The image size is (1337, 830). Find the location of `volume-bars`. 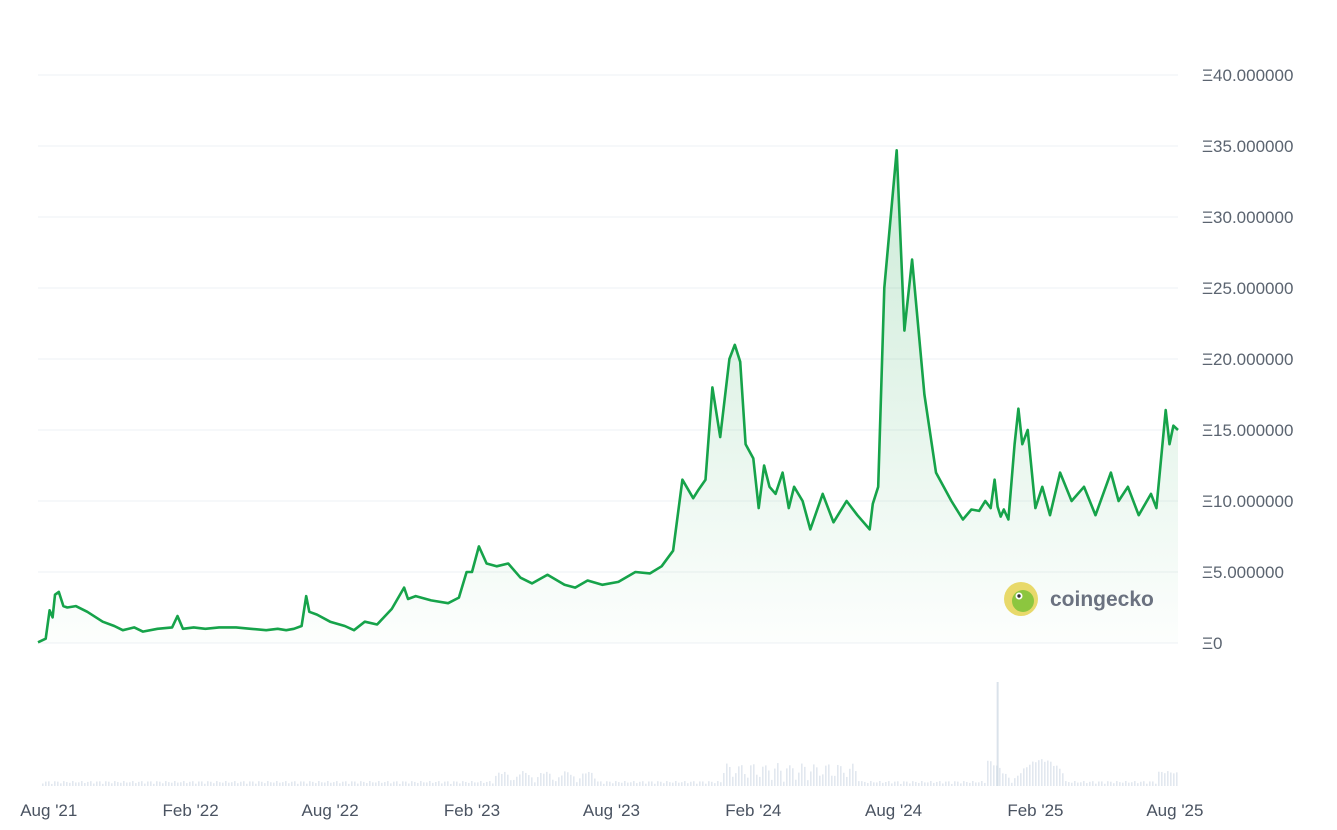

volume-bars is located at coordinates (610, 734).